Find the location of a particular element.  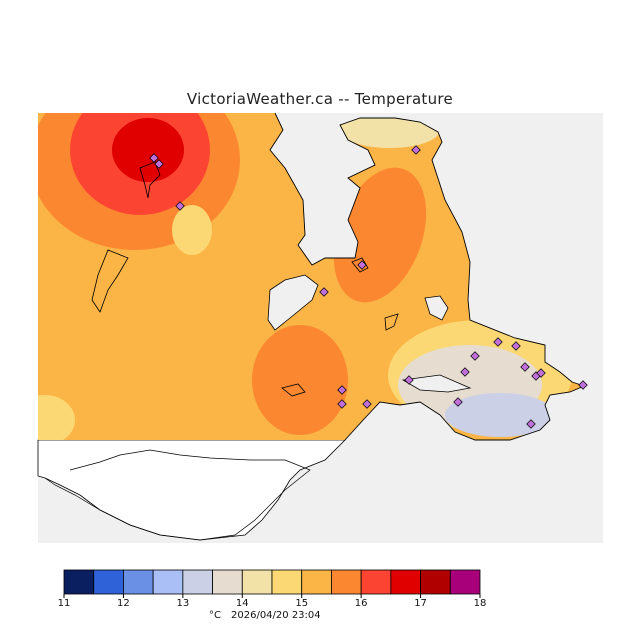

lake-outline is located at coordinates (110, 281).